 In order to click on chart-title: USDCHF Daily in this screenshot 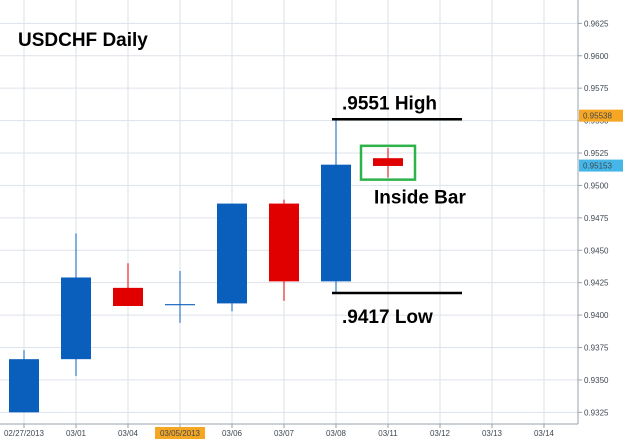, I will do `click(83, 40)`.